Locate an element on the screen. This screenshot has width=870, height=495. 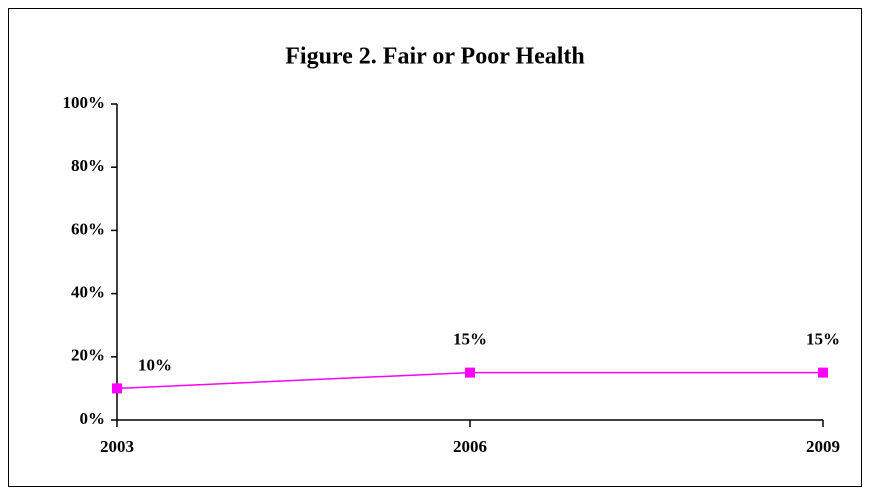
x-tick-label: 2009 is located at coordinates (823, 446).